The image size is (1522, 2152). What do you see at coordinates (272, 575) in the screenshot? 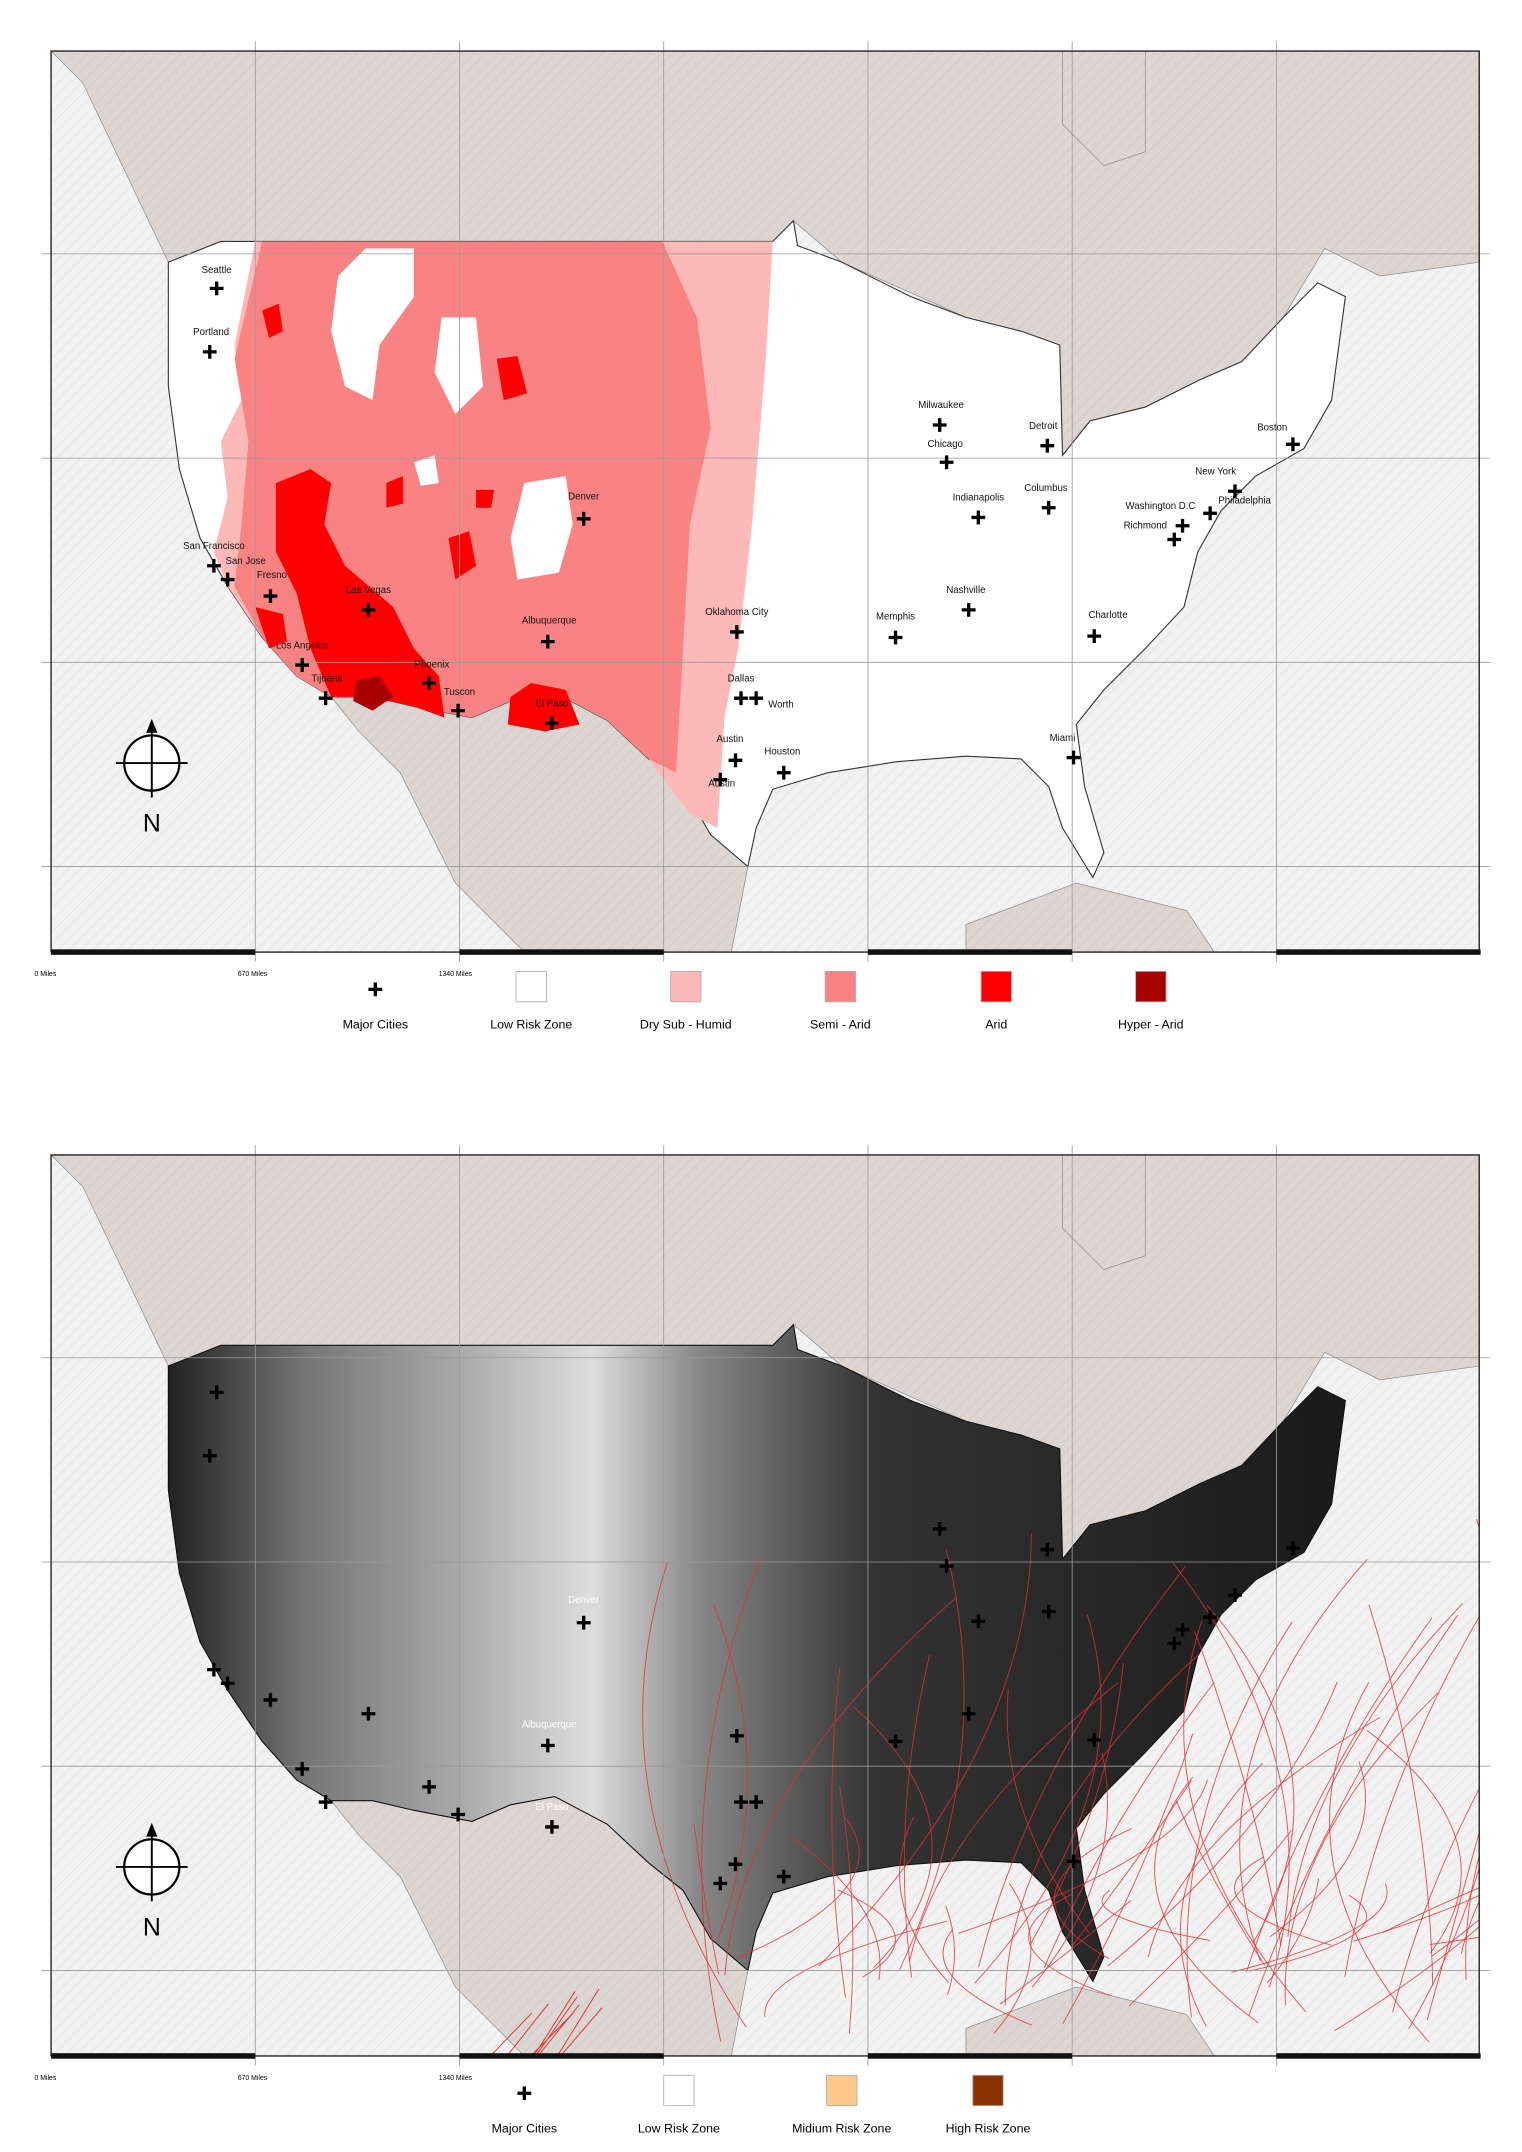
I see `city-label: Fresno` at bounding box center [272, 575].